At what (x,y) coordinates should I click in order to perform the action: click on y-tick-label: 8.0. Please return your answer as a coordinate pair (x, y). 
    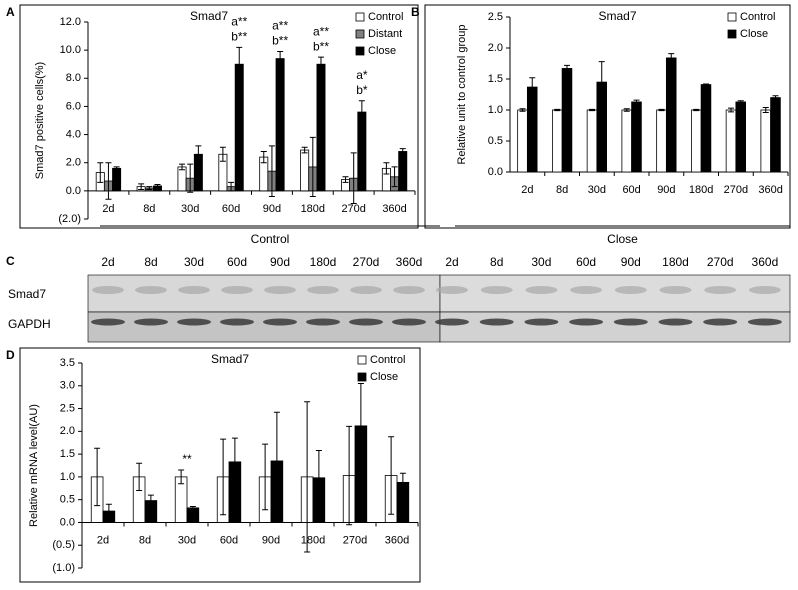
    Looking at the image, I should click on (73, 78).